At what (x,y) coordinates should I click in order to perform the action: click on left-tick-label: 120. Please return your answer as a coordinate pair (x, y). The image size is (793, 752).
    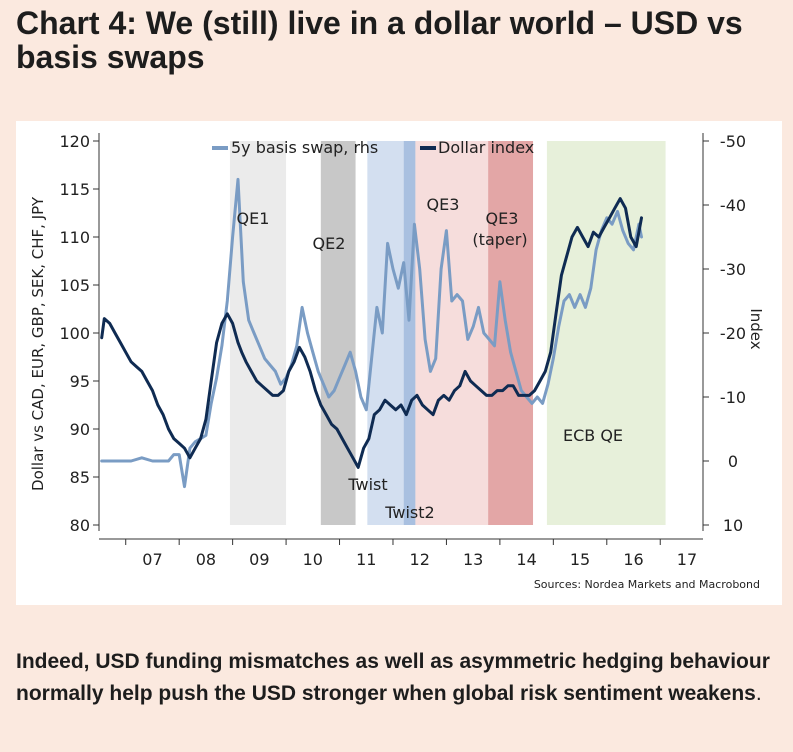
    Looking at the image, I should click on (74, 141).